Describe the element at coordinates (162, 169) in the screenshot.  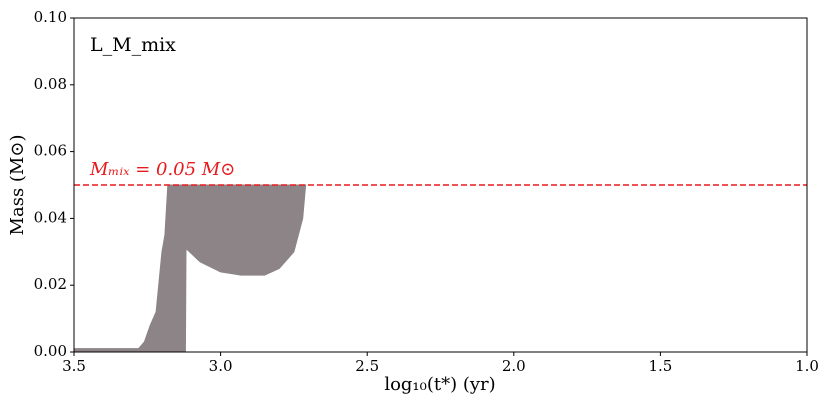
I see `annotation: Mₘᵢₓ = 0.05 M⊙` at that location.